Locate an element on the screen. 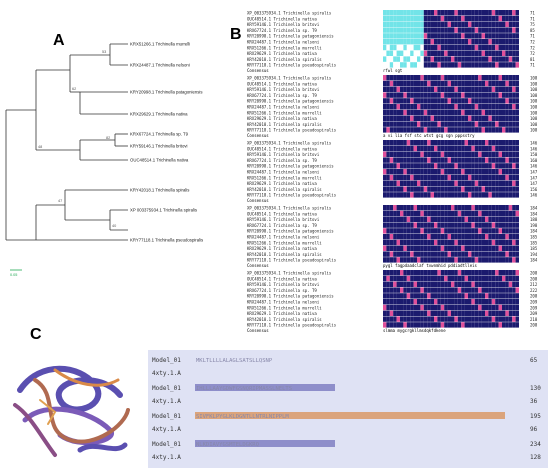 This screenshot has height=471, width=550. alignment-end-position: 194 is located at coordinates (534, 254).